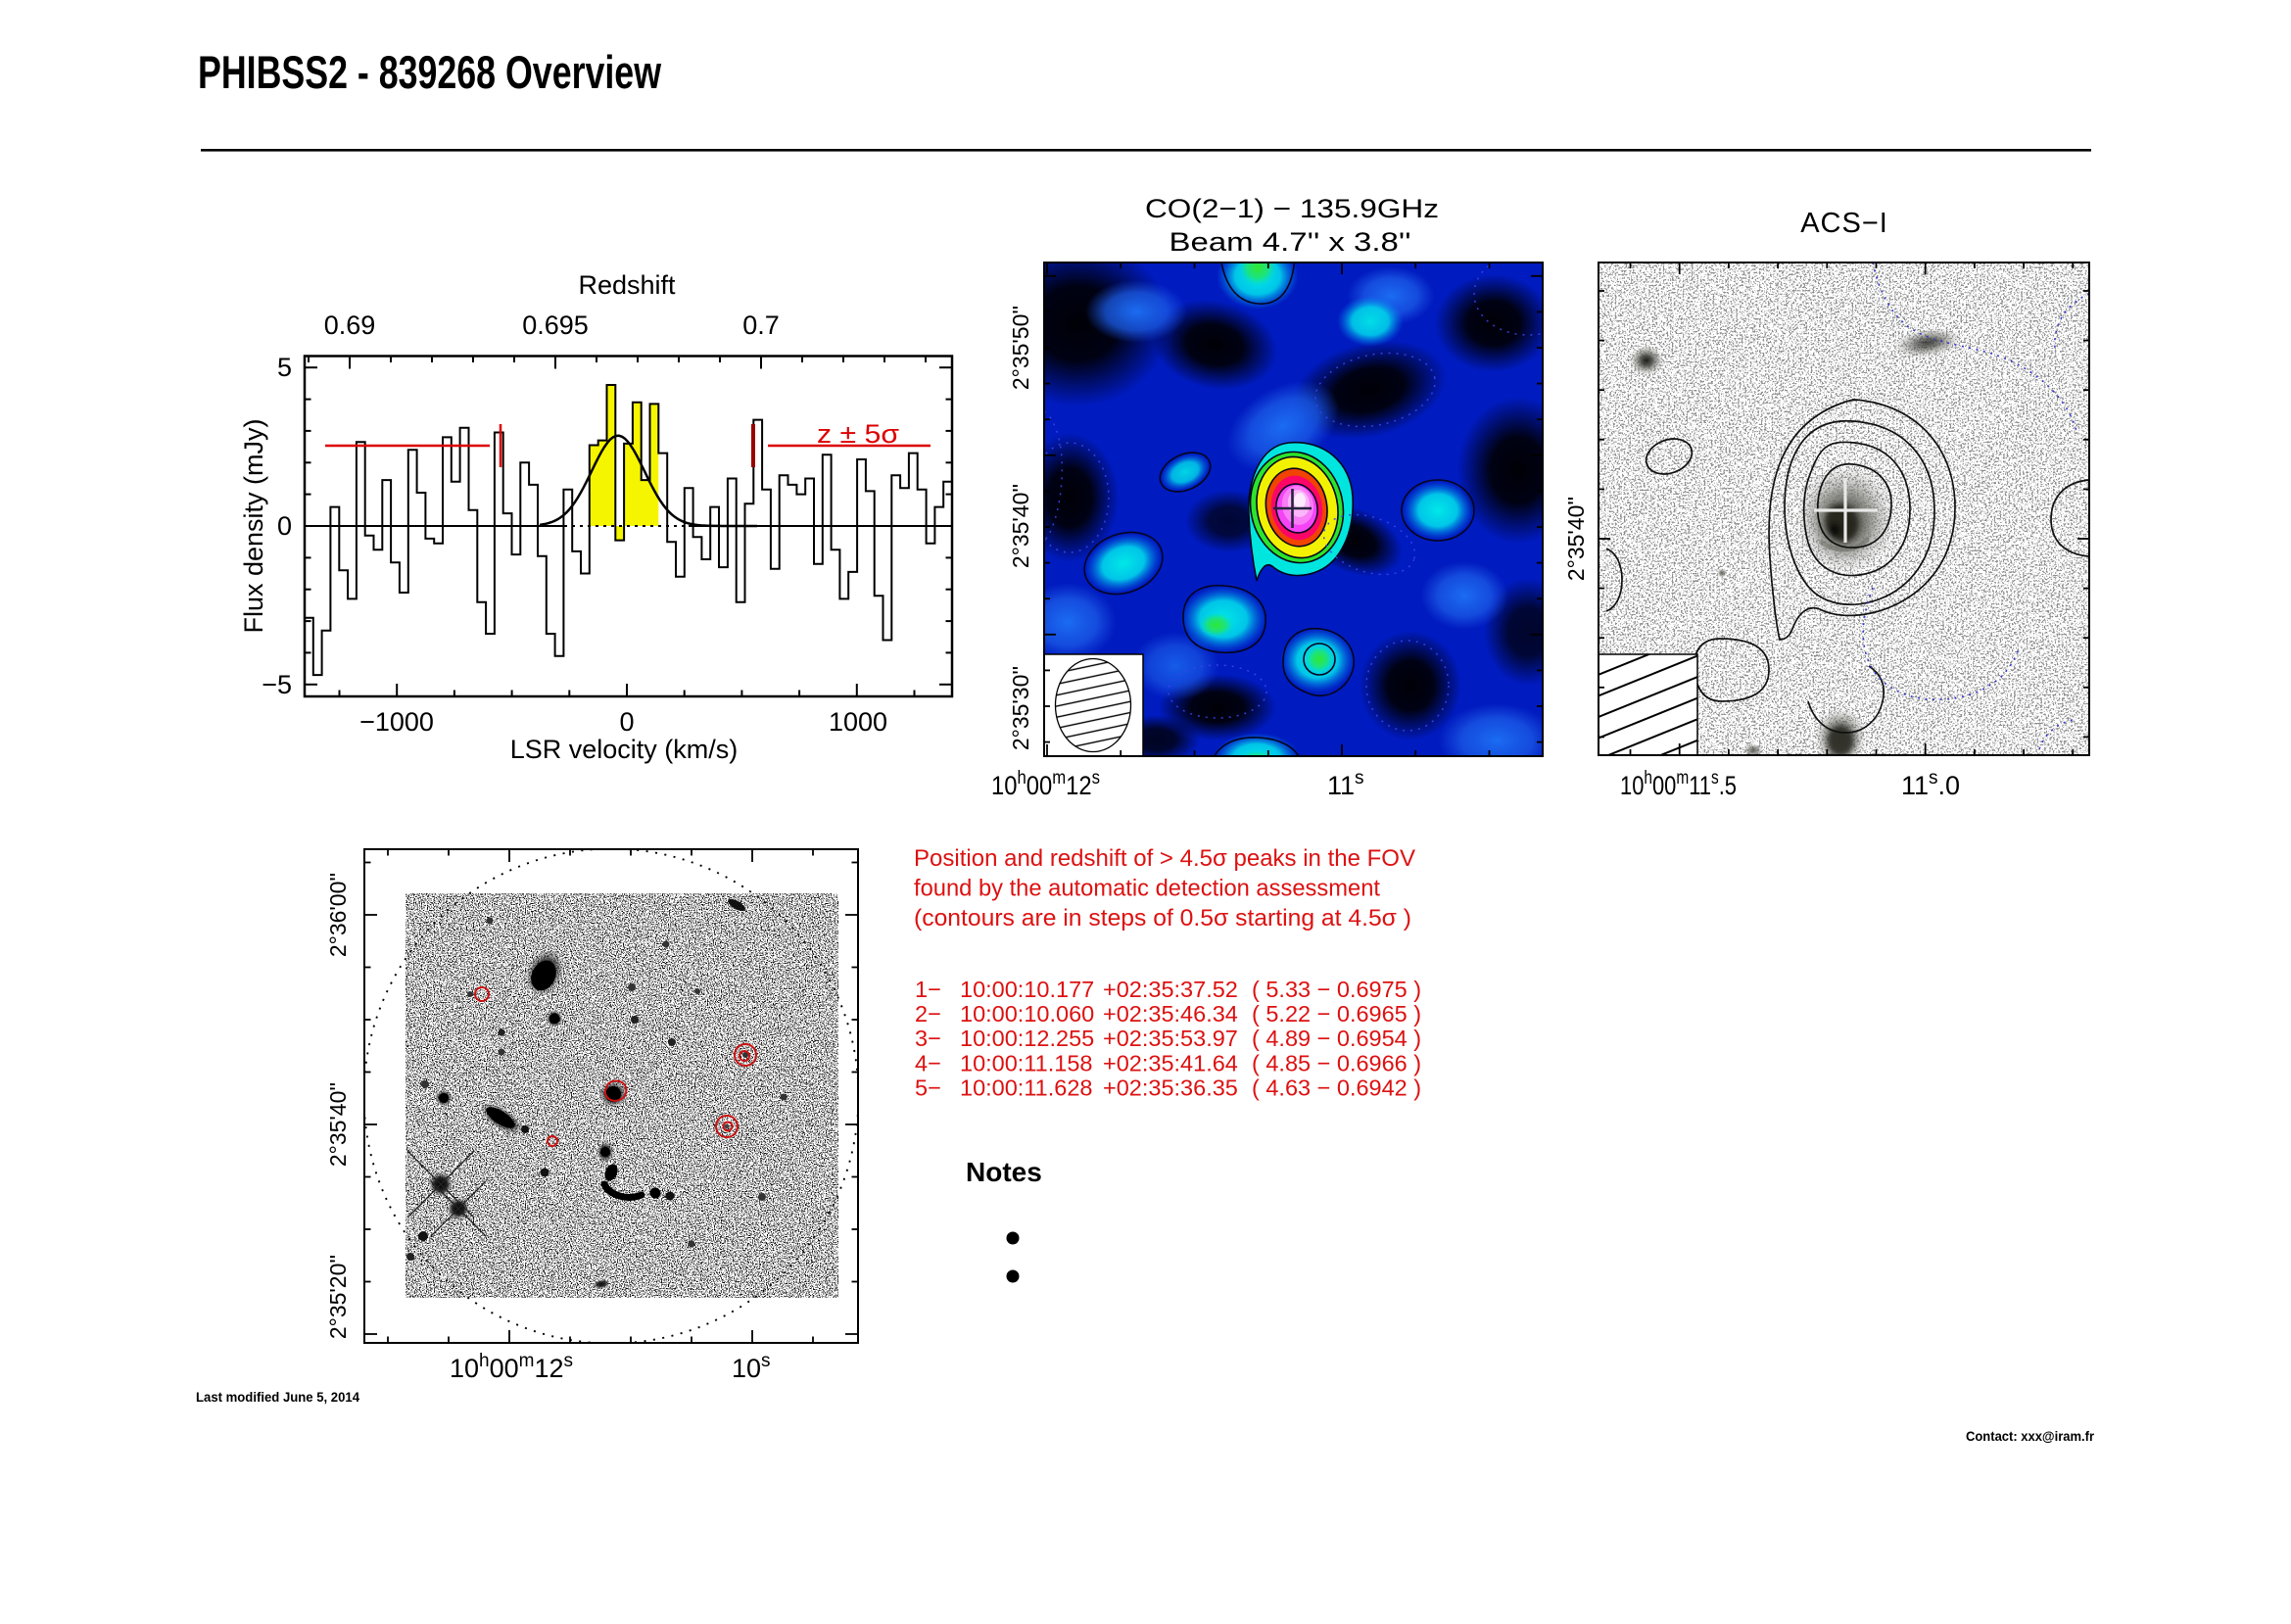 The width and height of the screenshot is (2291, 1624). What do you see at coordinates (277, 684) in the screenshot?
I see `svg-text: −5` at bounding box center [277, 684].